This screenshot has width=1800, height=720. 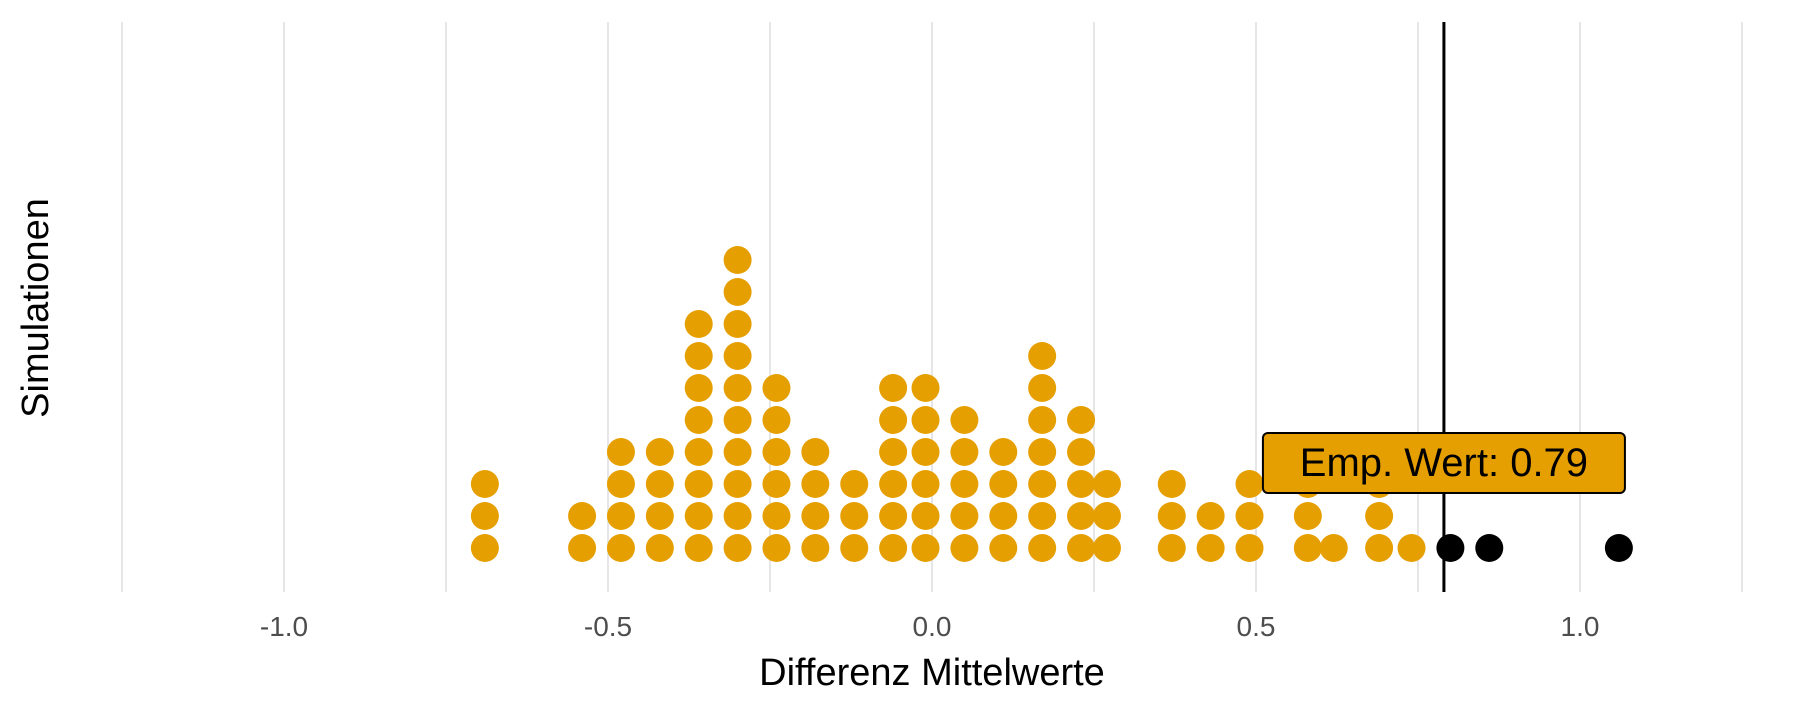 I want to click on x-tick-label: 1.0, so click(x=1580, y=626).